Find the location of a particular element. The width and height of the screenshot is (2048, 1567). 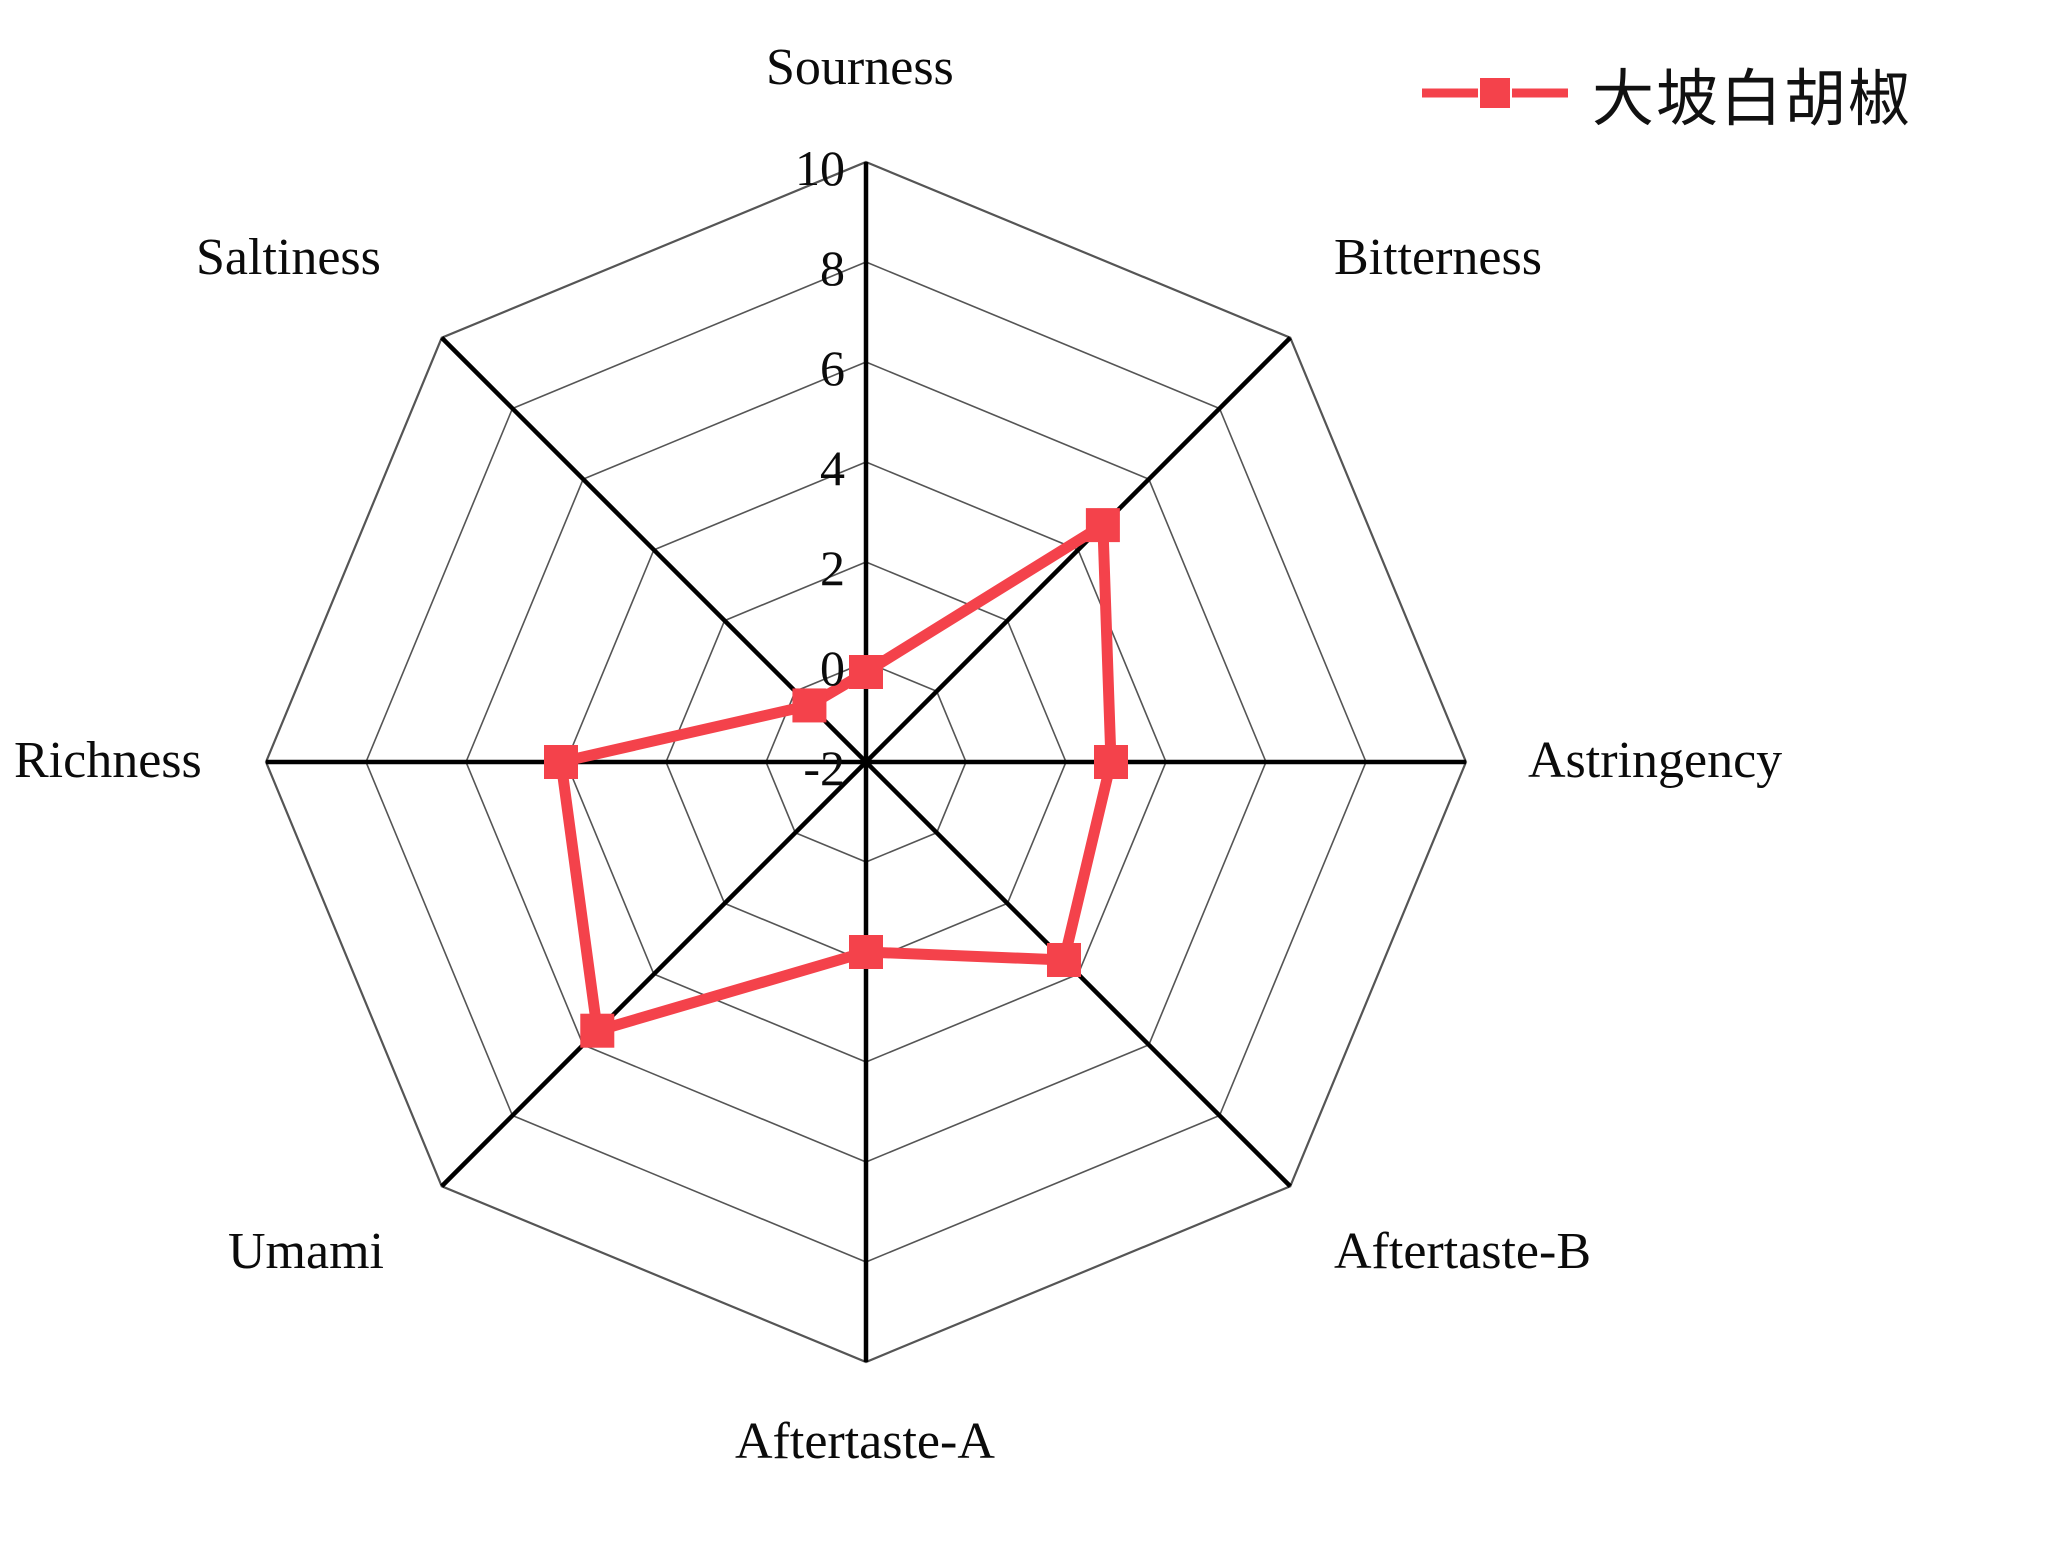

axis-spoke-umami is located at coordinates (654, 974).